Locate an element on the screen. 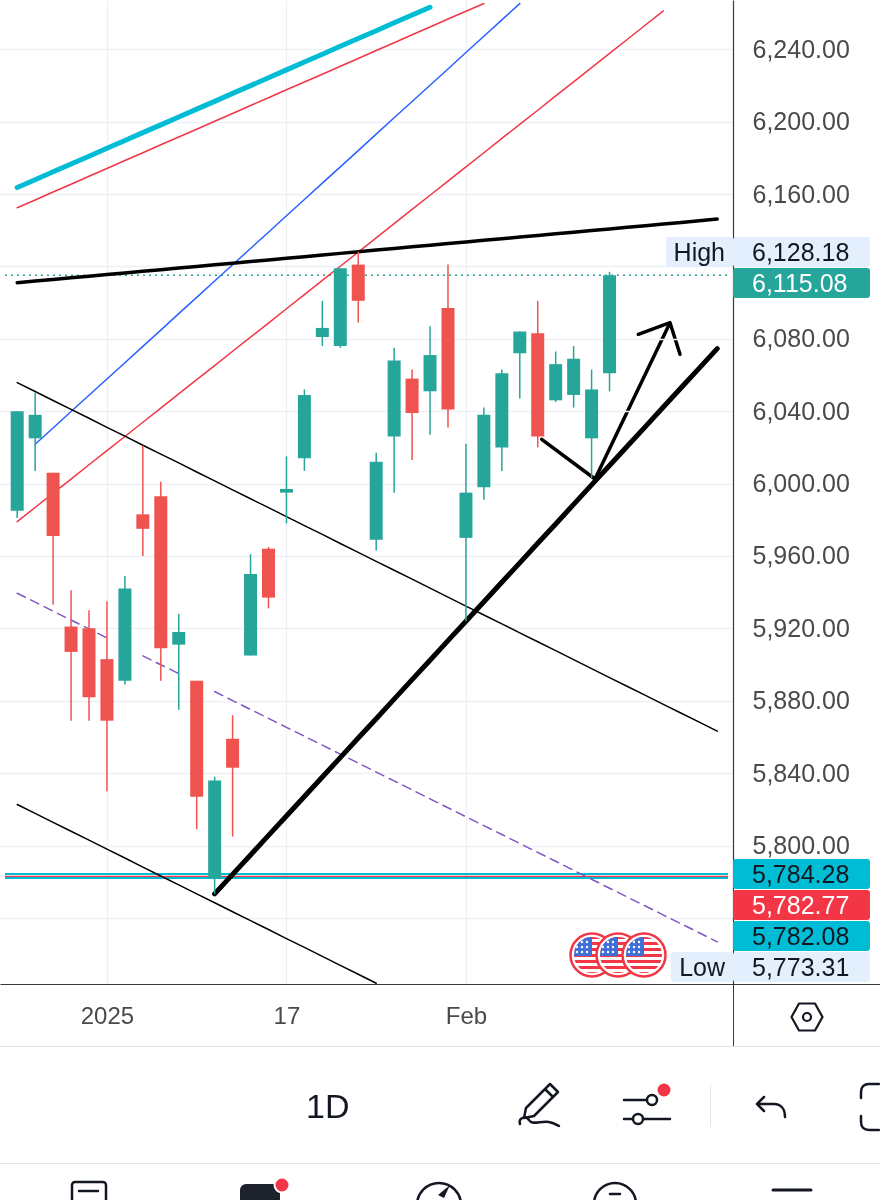  ref-line-label: 5,784.28 is located at coordinates (801, 873).